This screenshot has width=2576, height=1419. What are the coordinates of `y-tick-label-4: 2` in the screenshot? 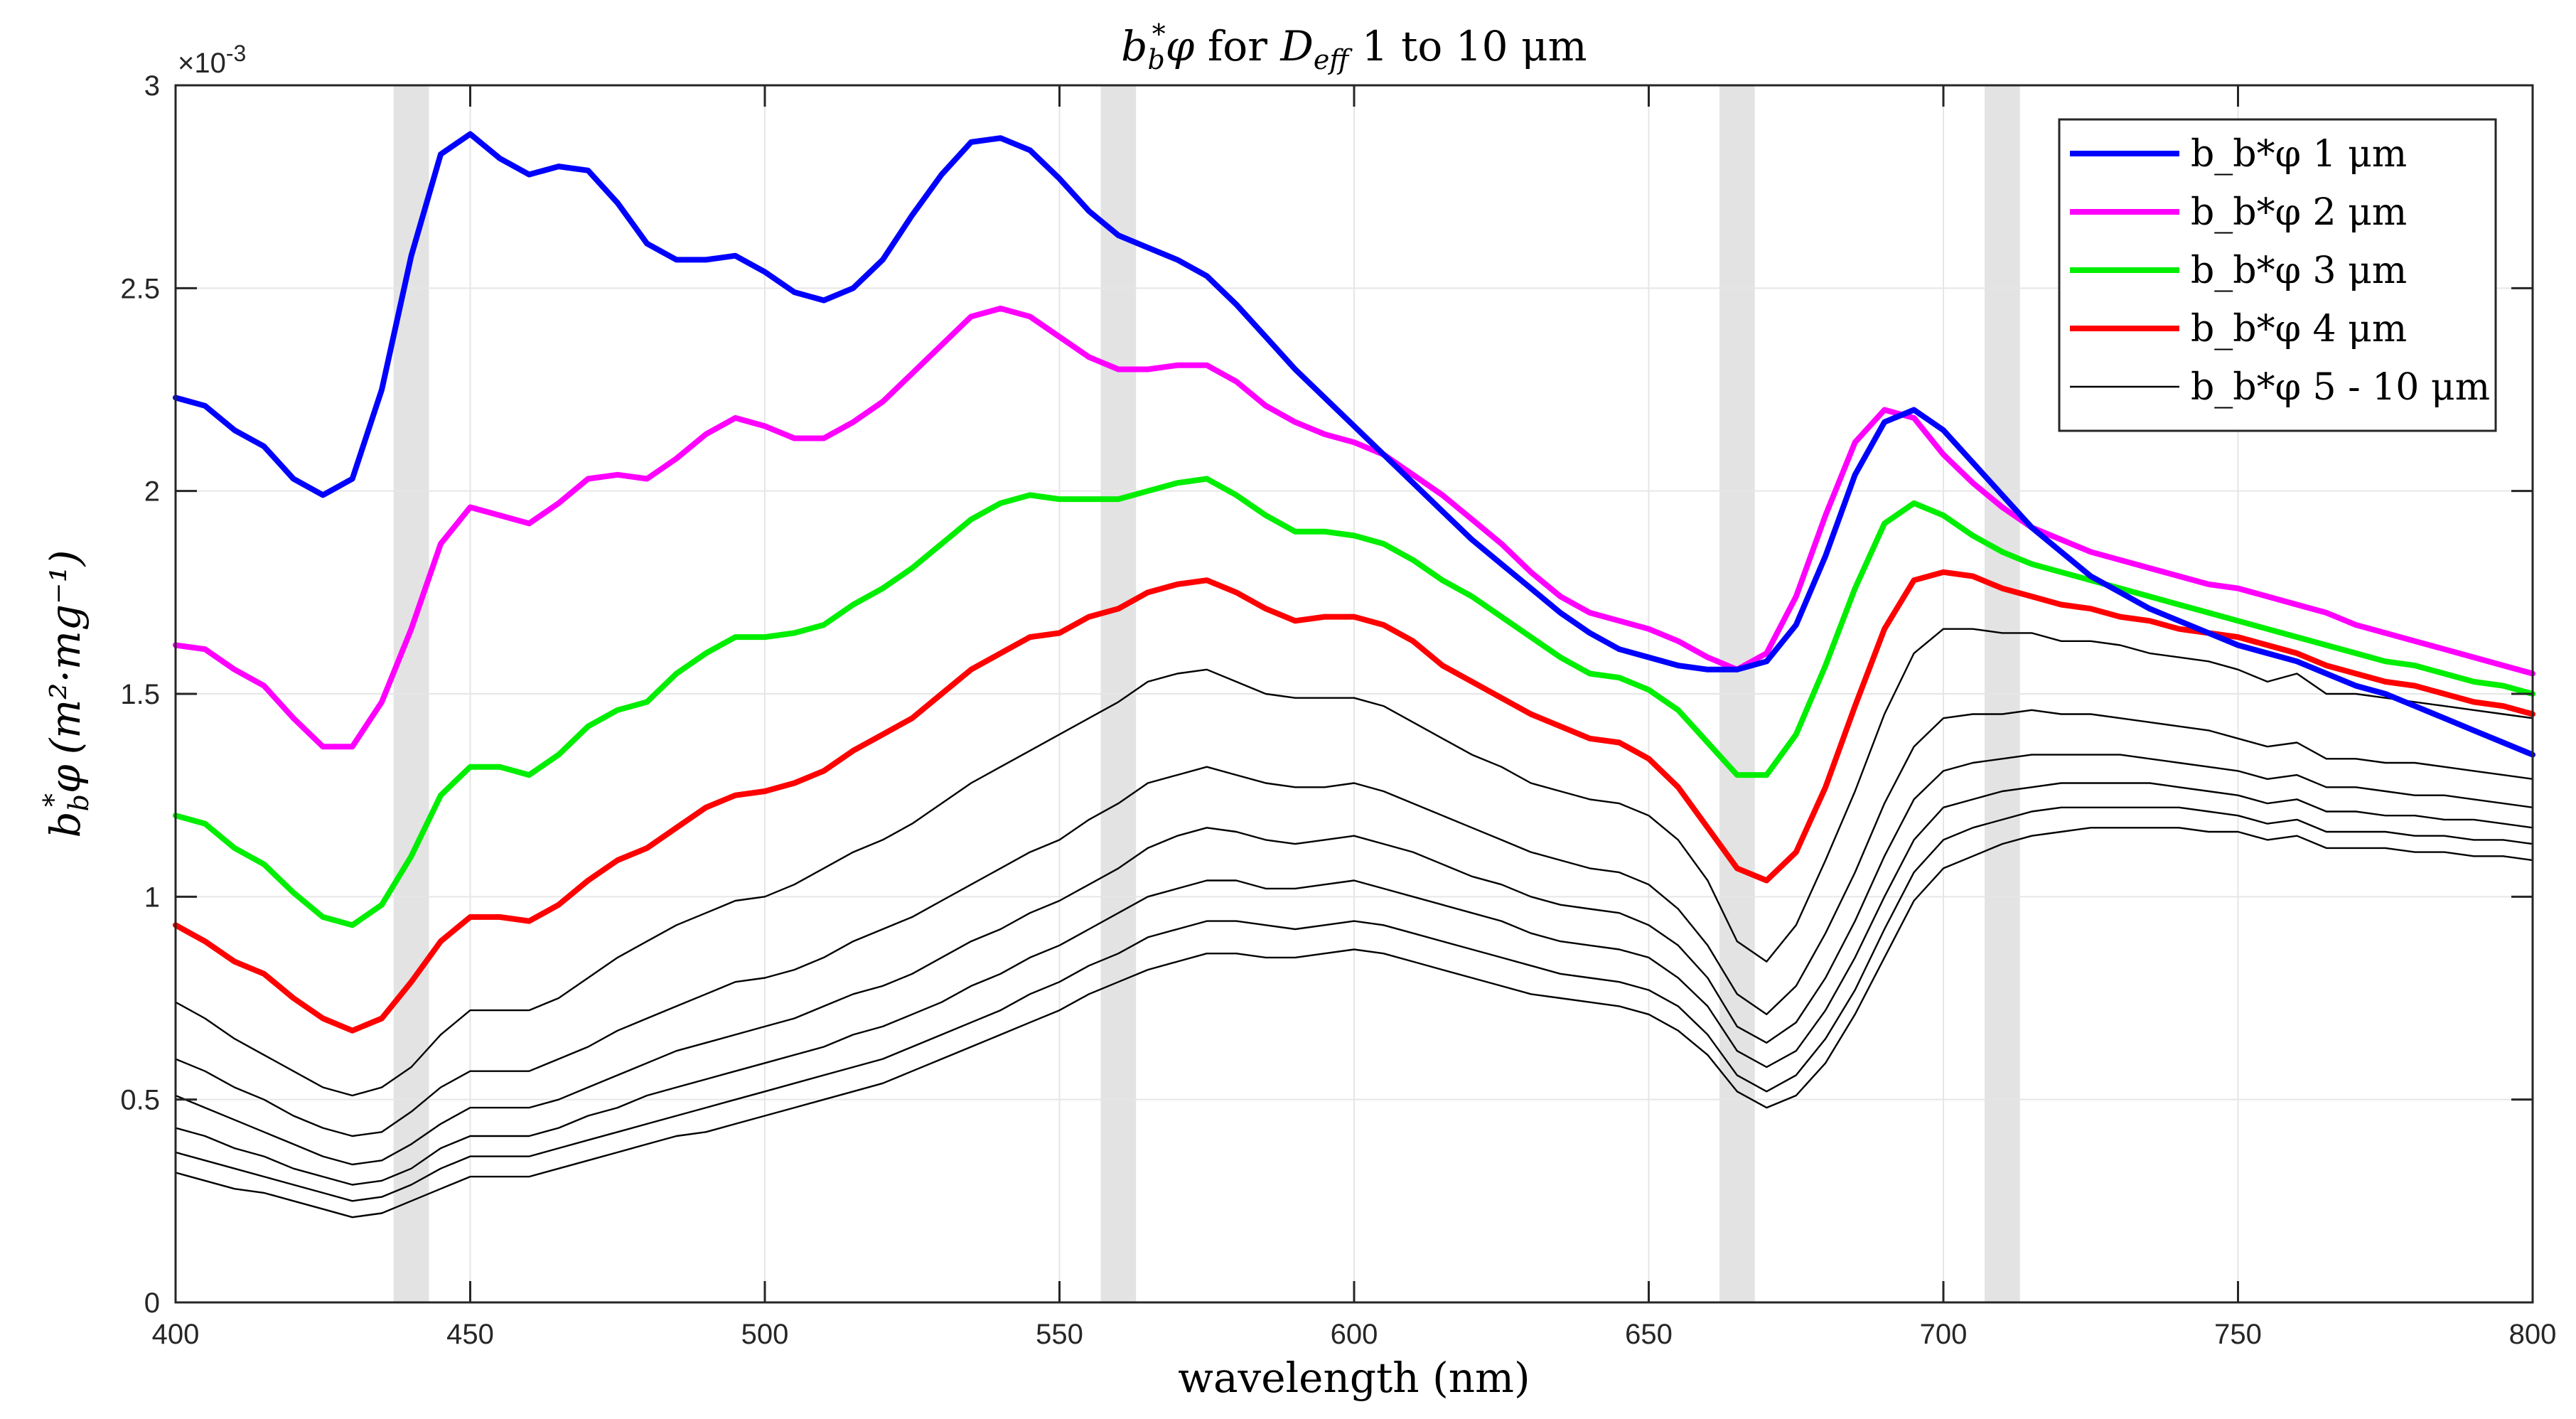 It's located at (152, 492).